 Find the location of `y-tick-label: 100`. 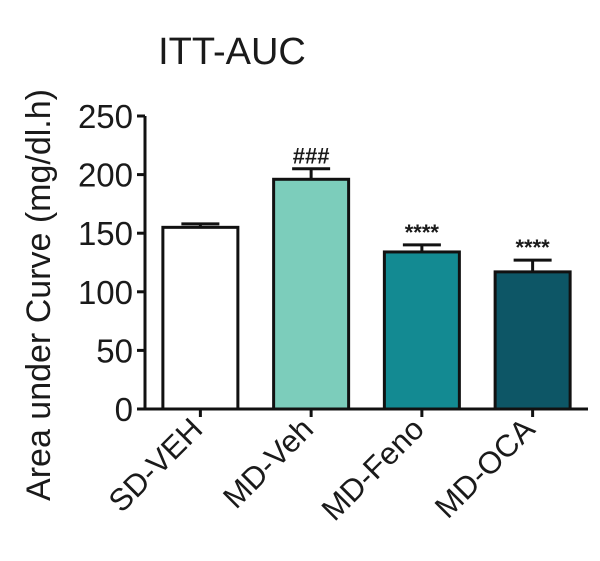

y-tick-label: 100 is located at coordinates (105, 292).